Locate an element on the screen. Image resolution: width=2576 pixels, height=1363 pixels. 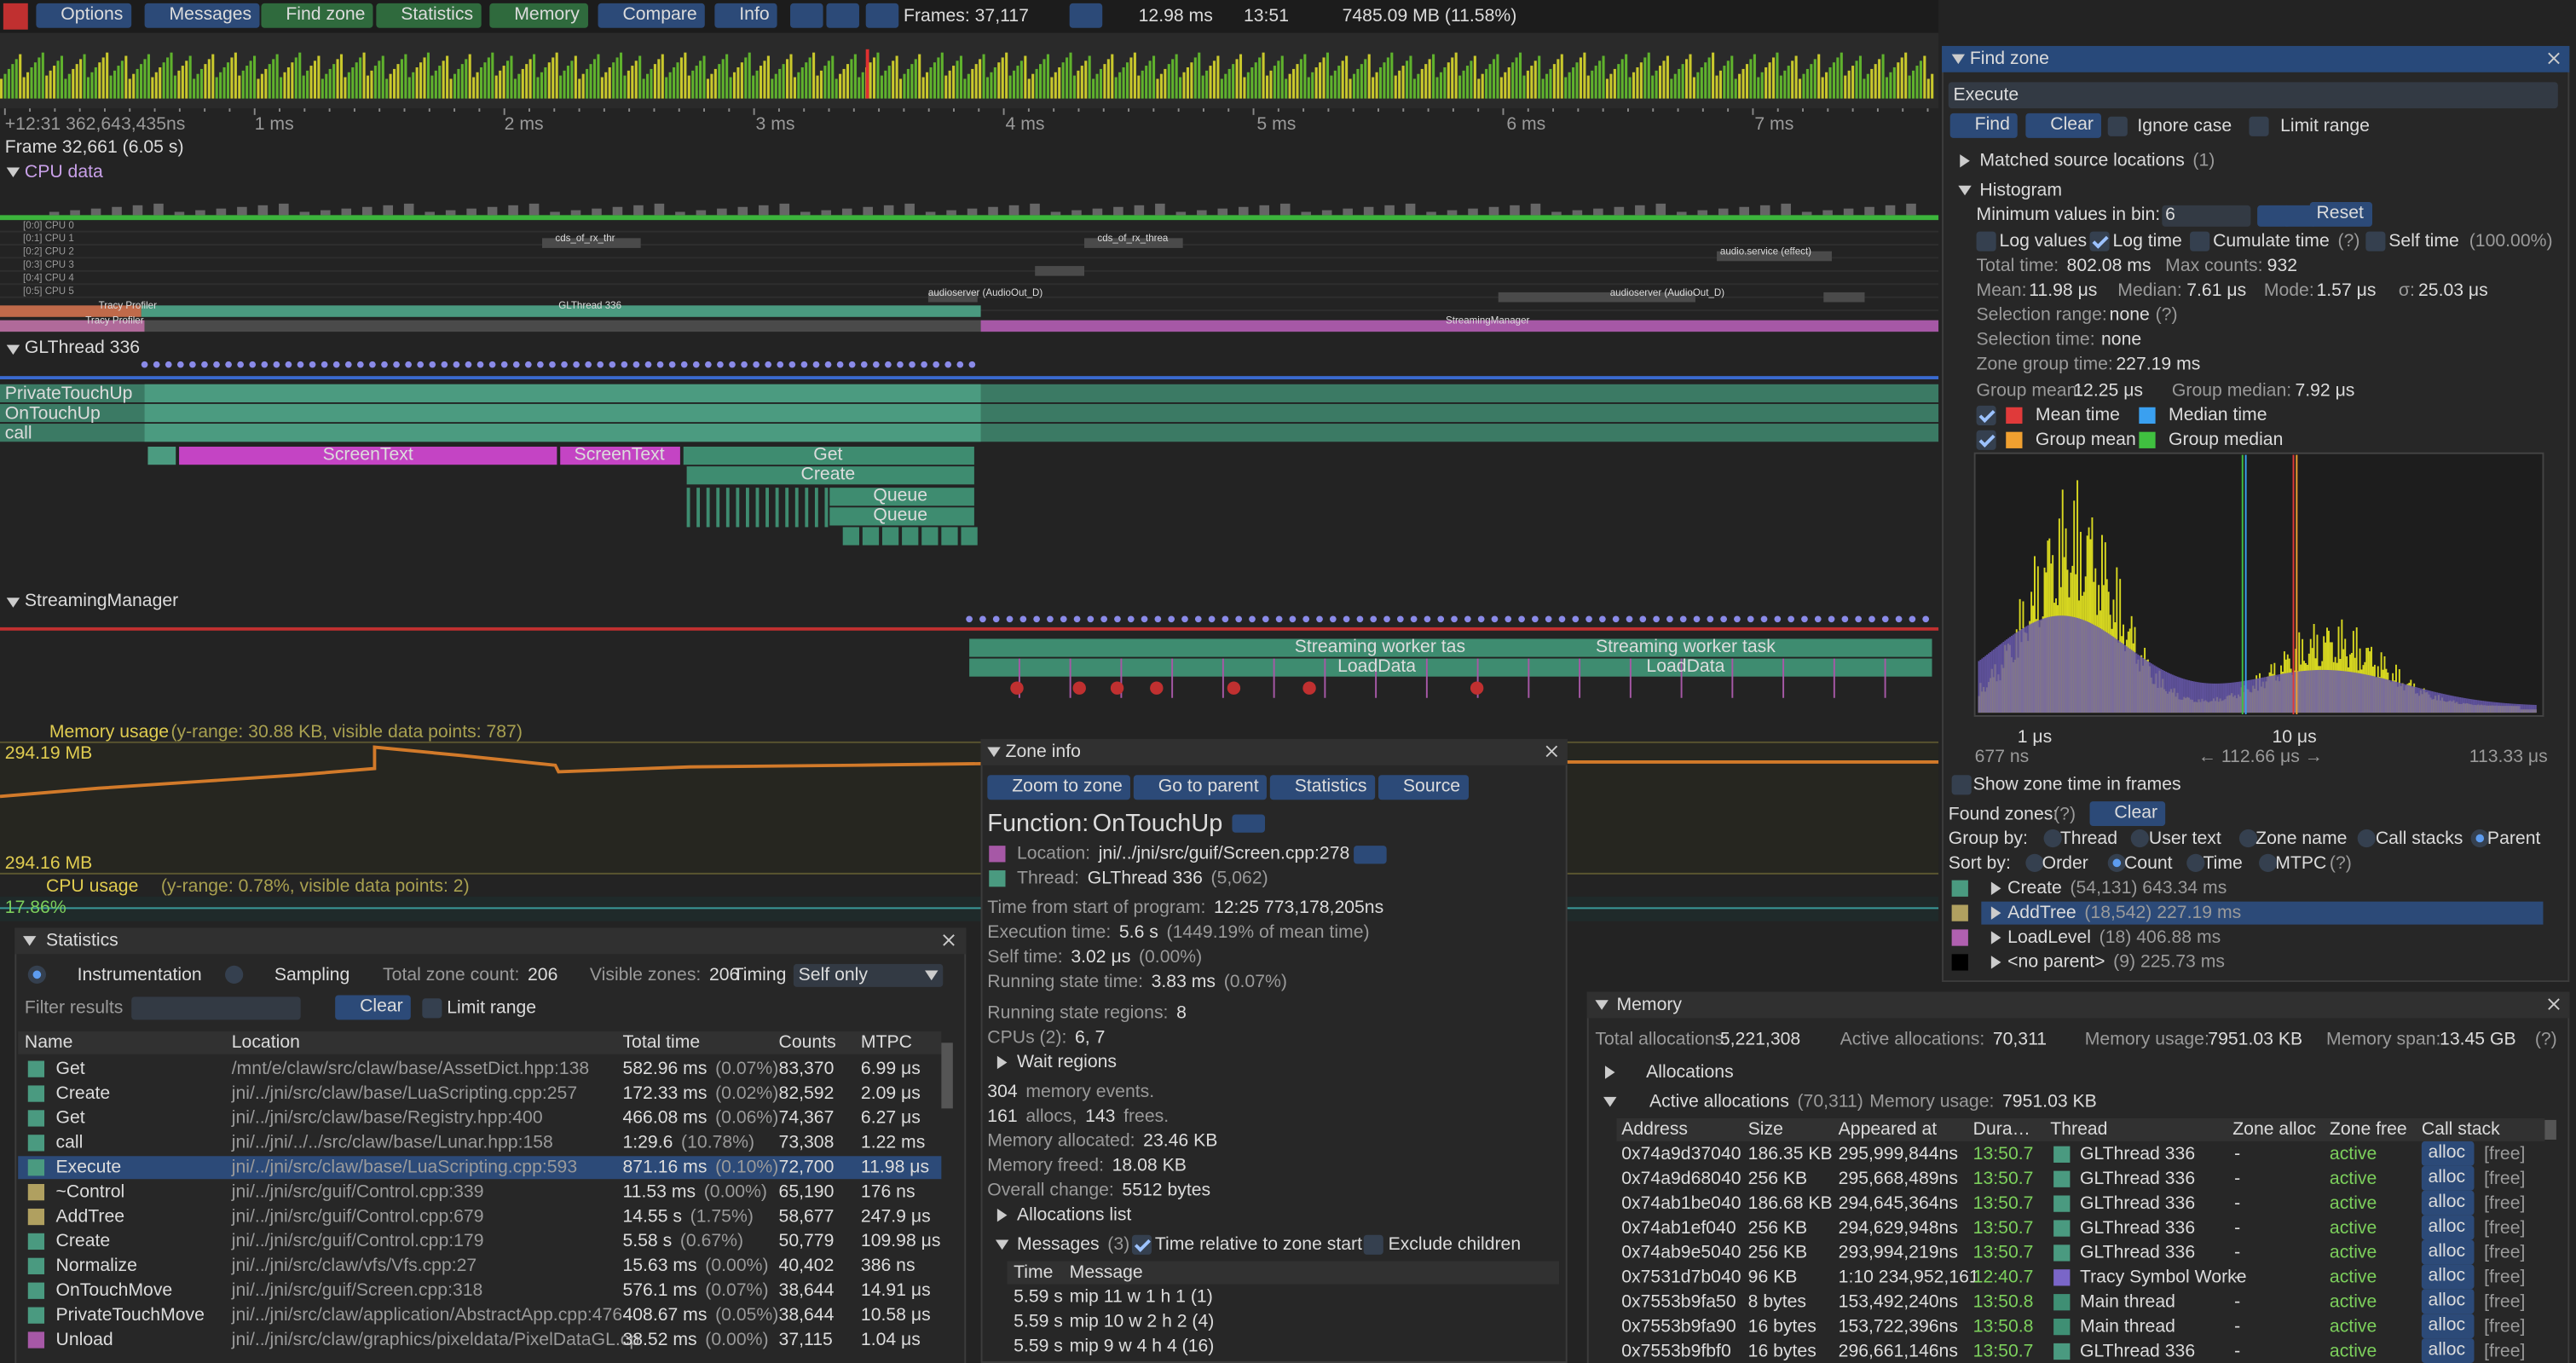
search-input is located at coordinates (2253, 96).